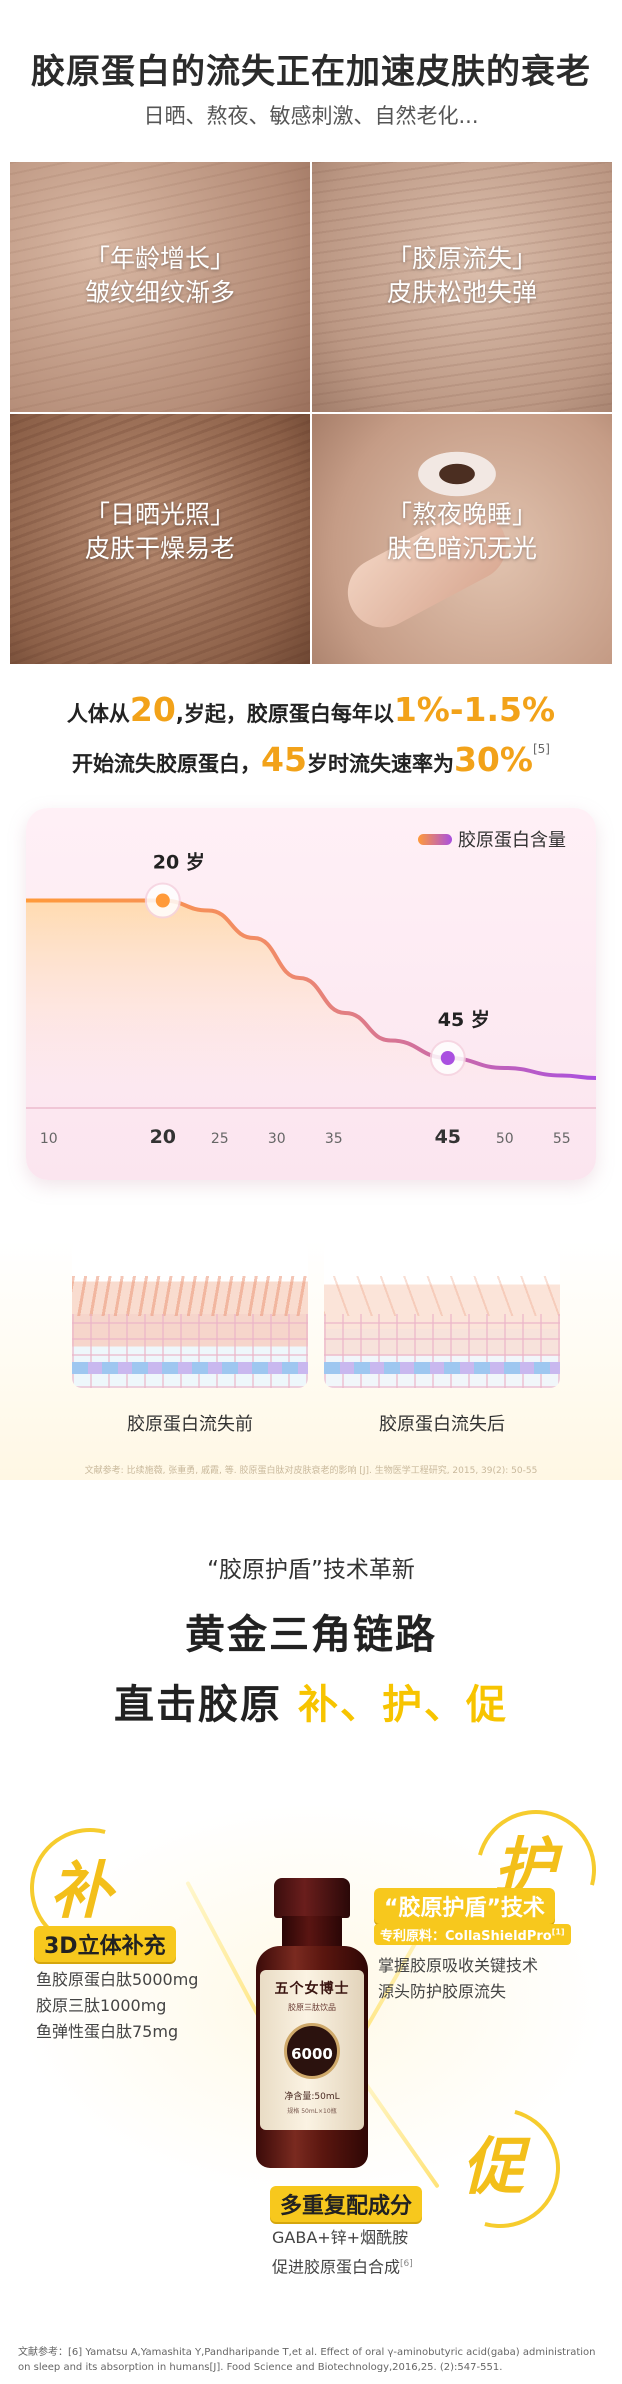  What do you see at coordinates (311, 72) in the screenshot?
I see `page-title: 胶原蛋白的流失正在加速皮肤的衰老` at bounding box center [311, 72].